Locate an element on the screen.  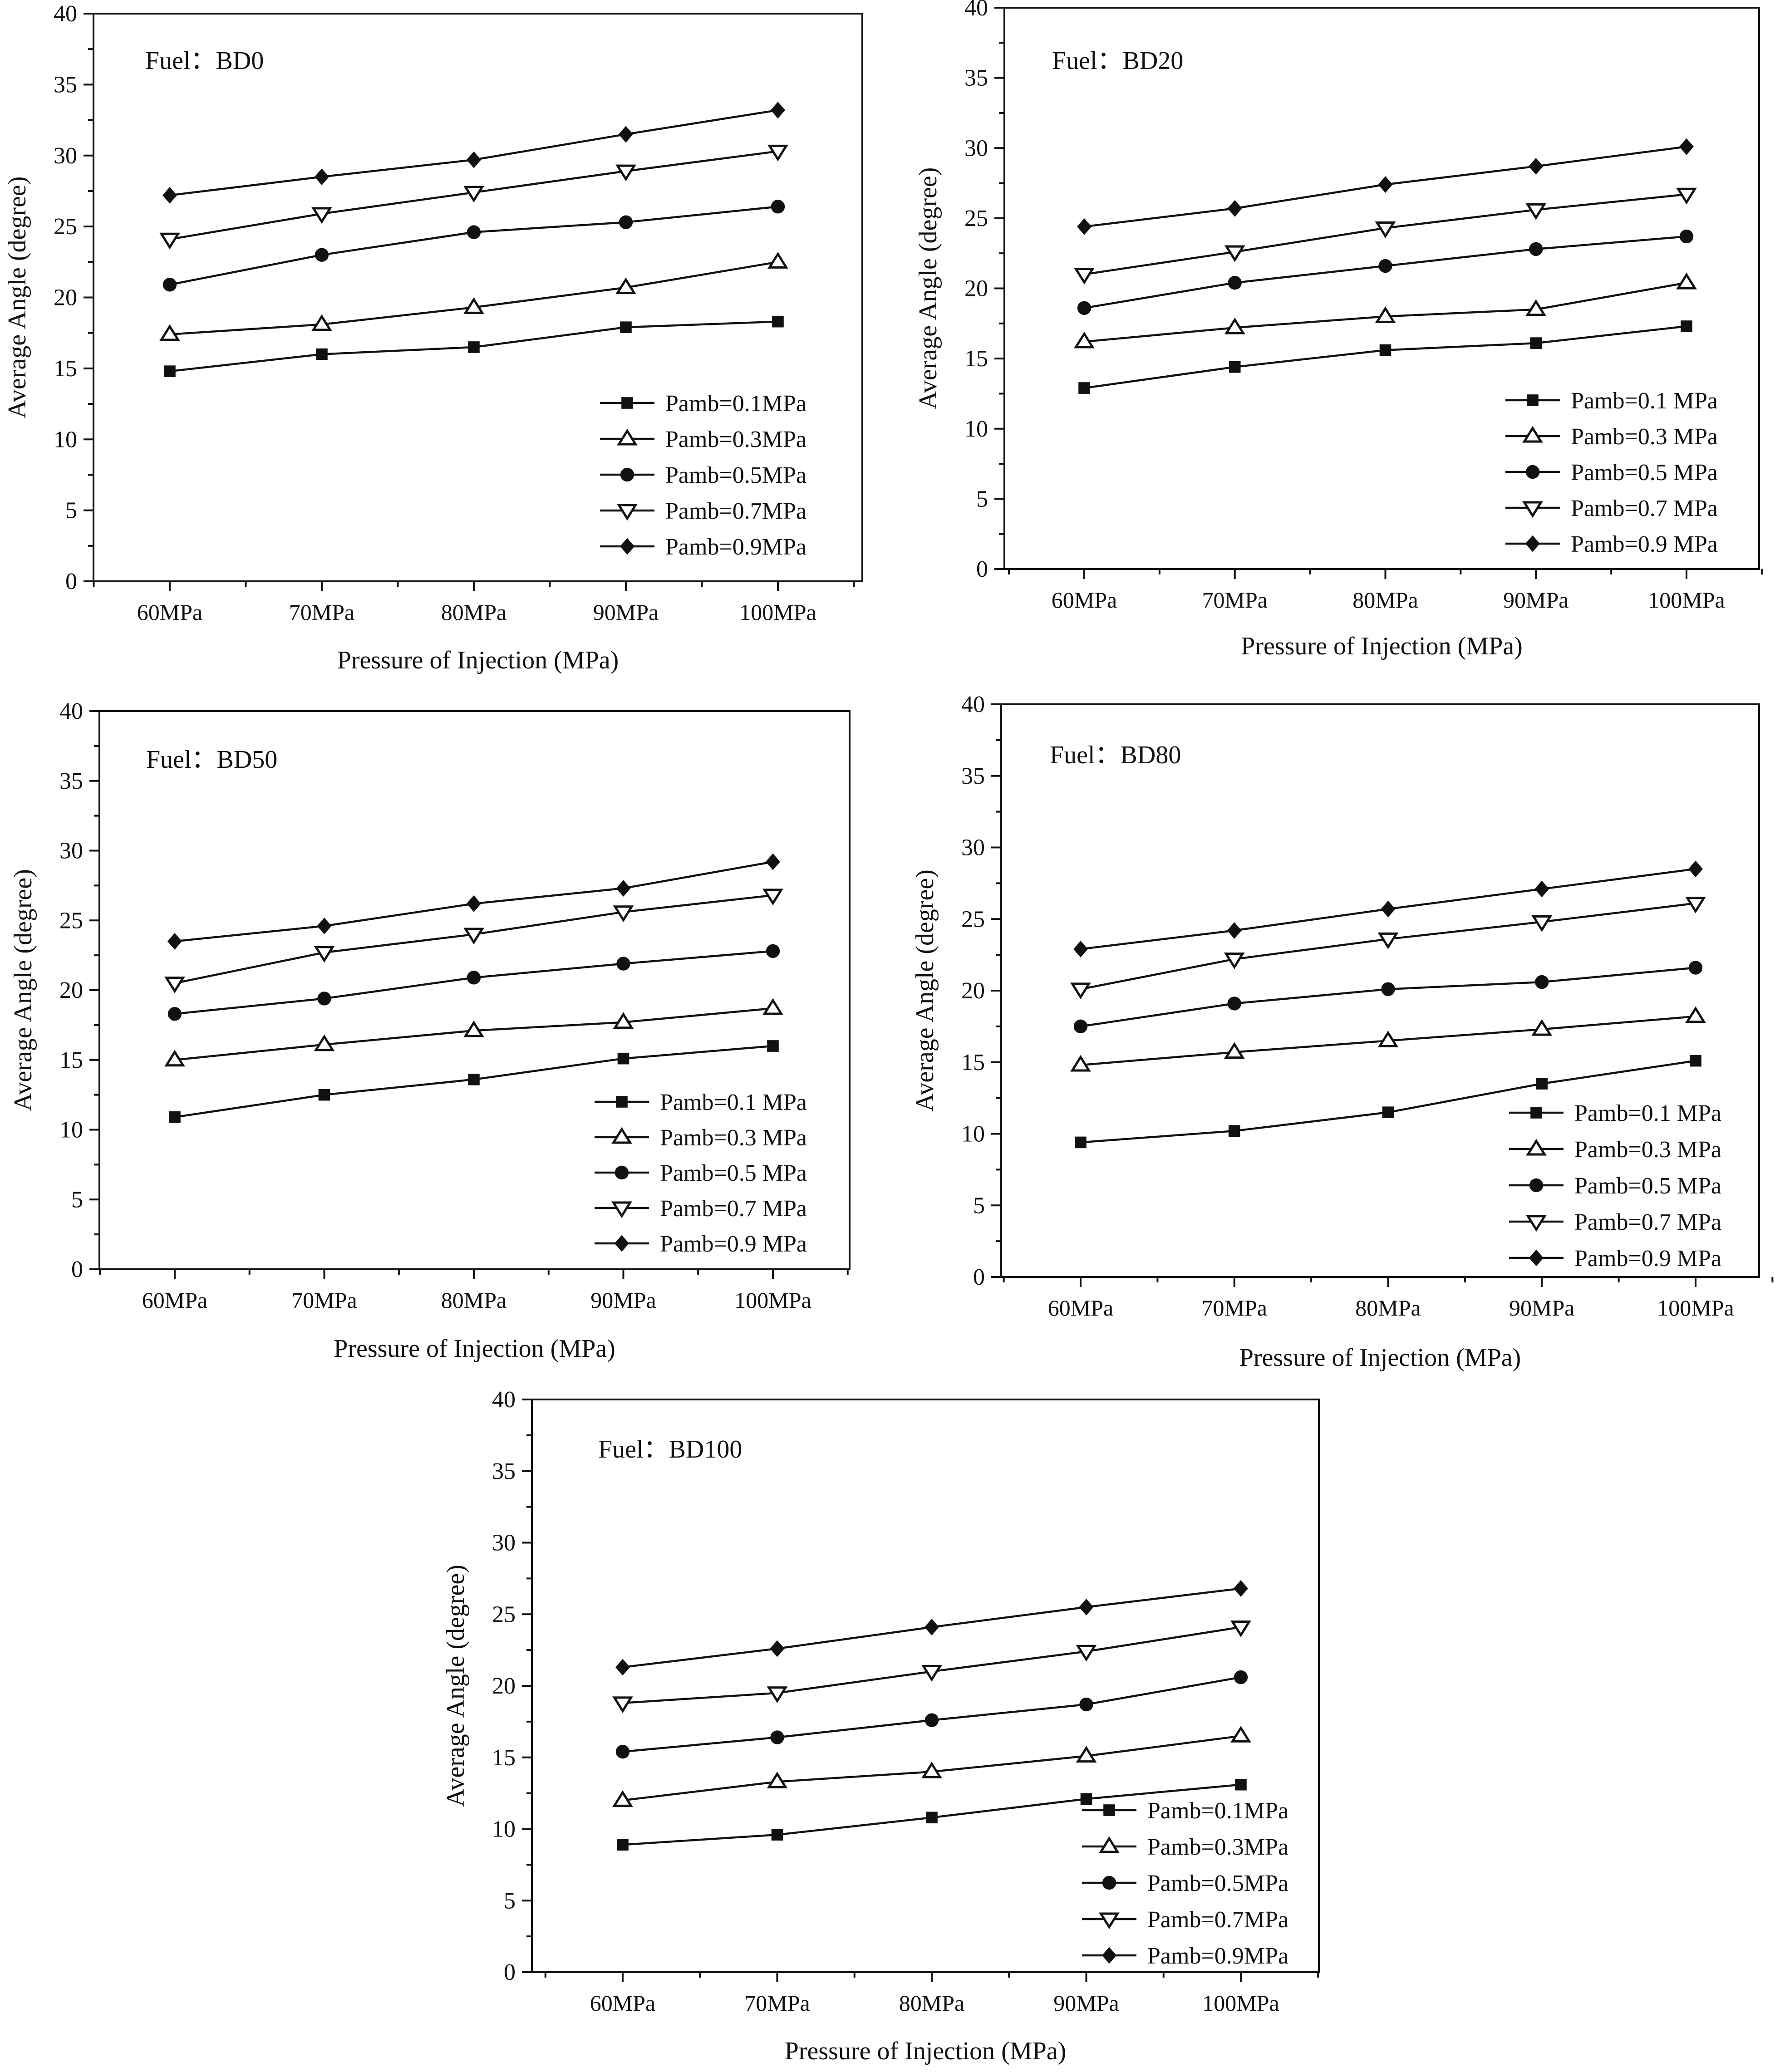
plot-frame is located at coordinates (478, 297).